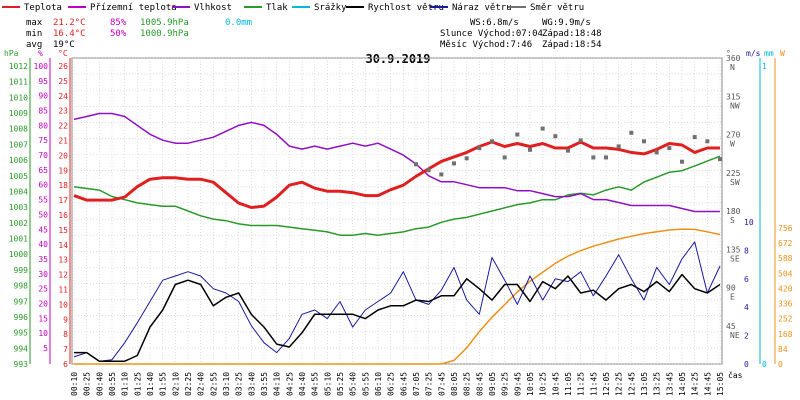 This screenshot has width=800, height=400. Describe the element at coordinates (735, 375) in the screenshot. I see `axis-time-unit: čas` at that location.